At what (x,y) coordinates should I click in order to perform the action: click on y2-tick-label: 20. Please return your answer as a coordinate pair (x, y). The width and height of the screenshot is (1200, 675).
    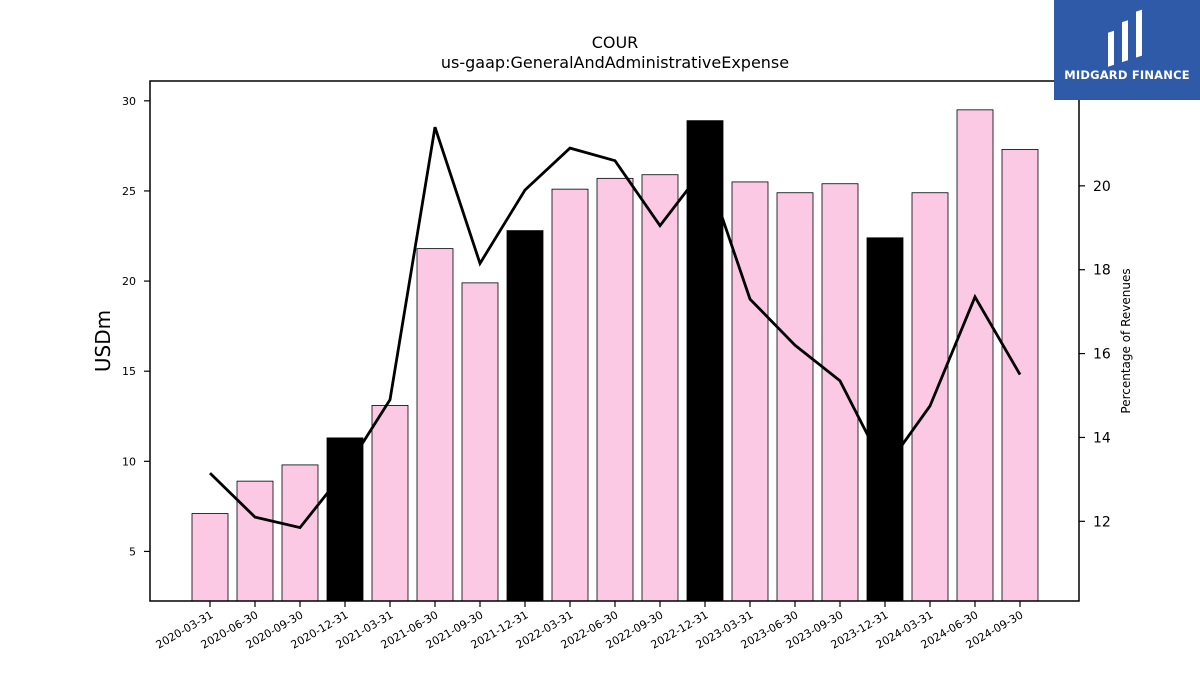
    Looking at the image, I should click on (1102, 187).